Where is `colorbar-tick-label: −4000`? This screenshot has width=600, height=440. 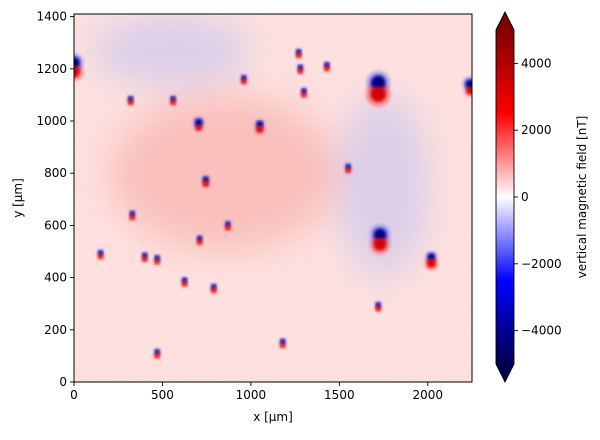 colorbar-tick-label: −4000 is located at coordinates (541, 331).